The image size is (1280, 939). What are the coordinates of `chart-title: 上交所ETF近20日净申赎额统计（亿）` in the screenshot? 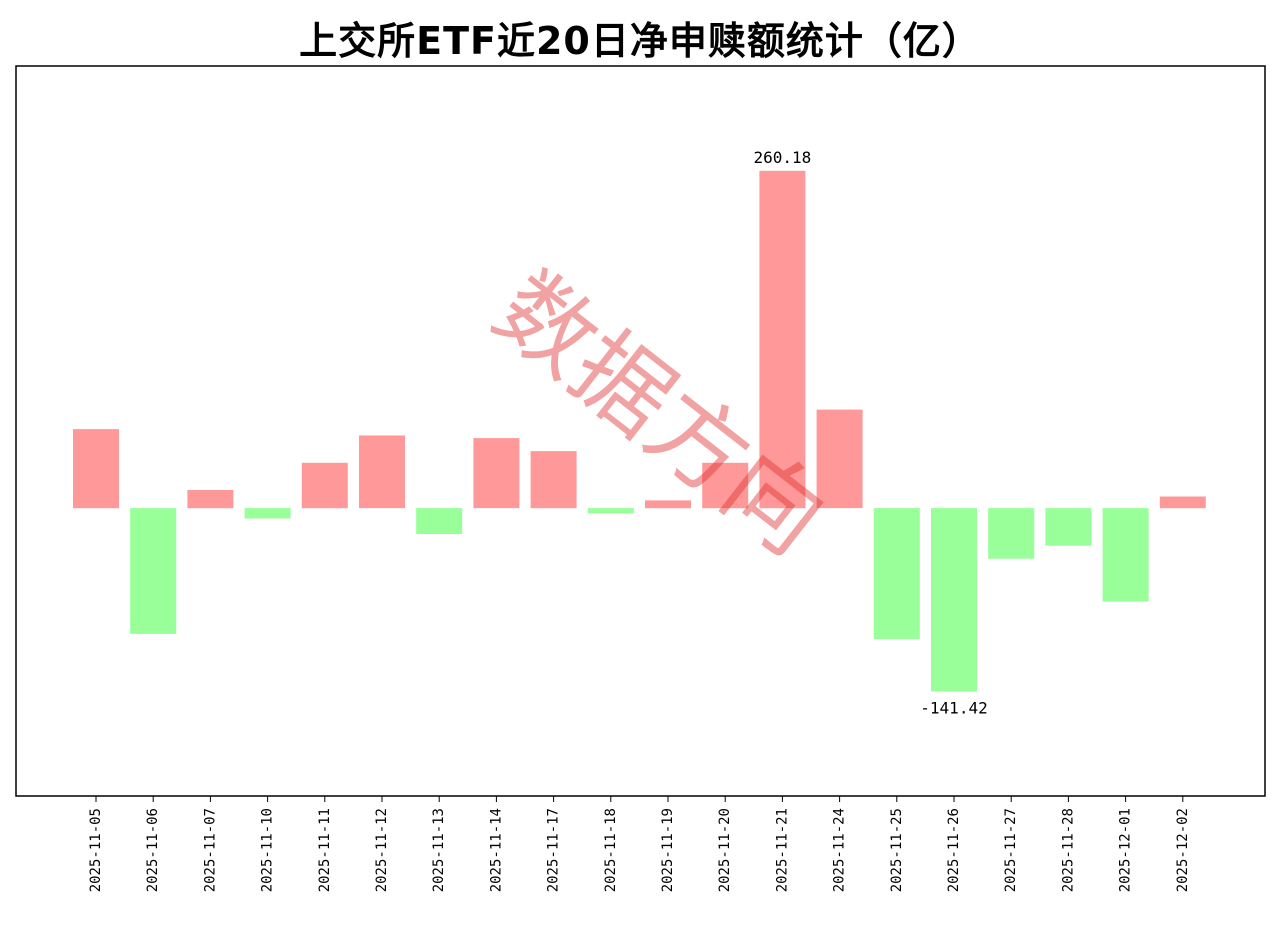 It's located at (640, 41).